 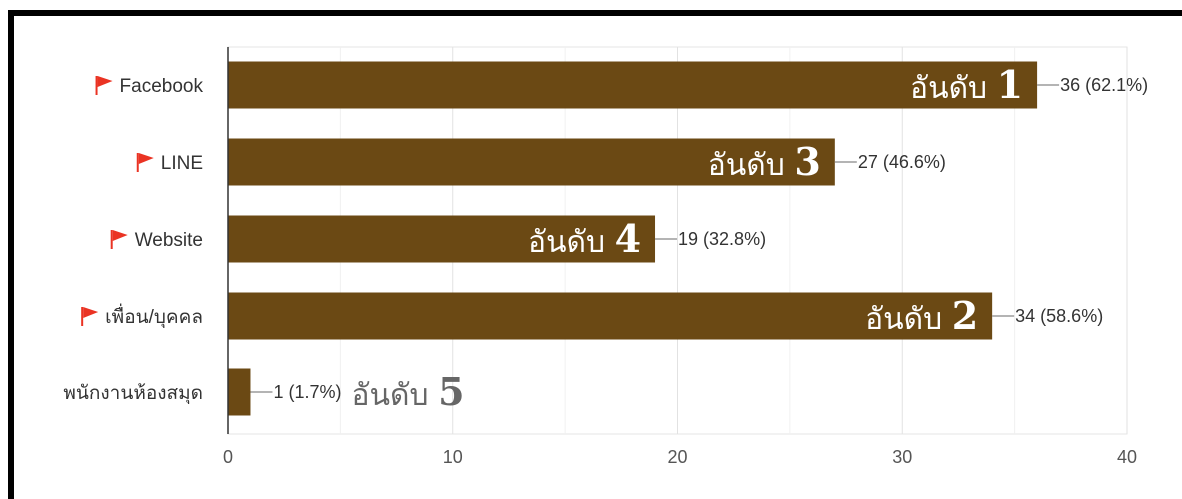 What do you see at coordinates (154, 316) in the screenshot?
I see `category-label: เพื่อน/บุคคล` at bounding box center [154, 316].